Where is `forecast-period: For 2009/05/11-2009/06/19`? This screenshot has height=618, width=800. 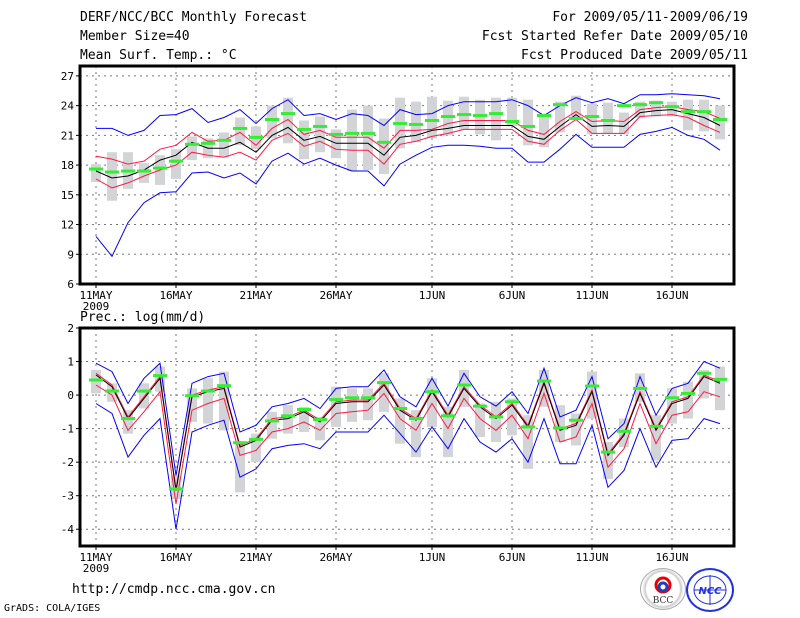 forecast-period: For 2009/05/11-2009/06/19 is located at coordinates (650, 17).